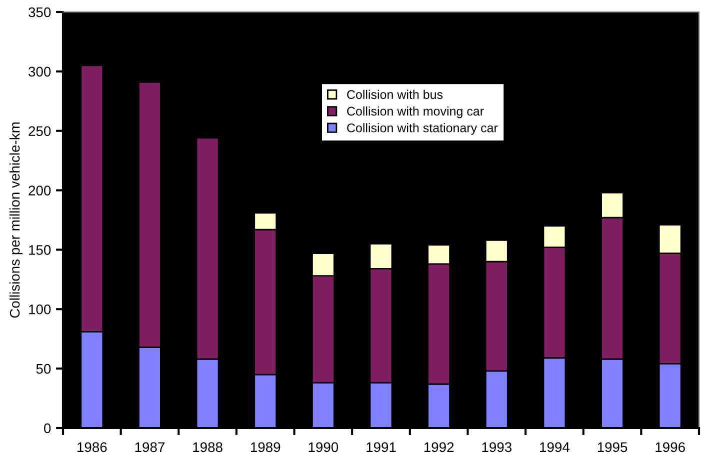 Image resolution: width=704 pixels, height=455 pixels. What do you see at coordinates (16, 220) in the screenshot?
I see `y-axis-title: Collisions per million vehicle-km` at bounding box center [16, 220].